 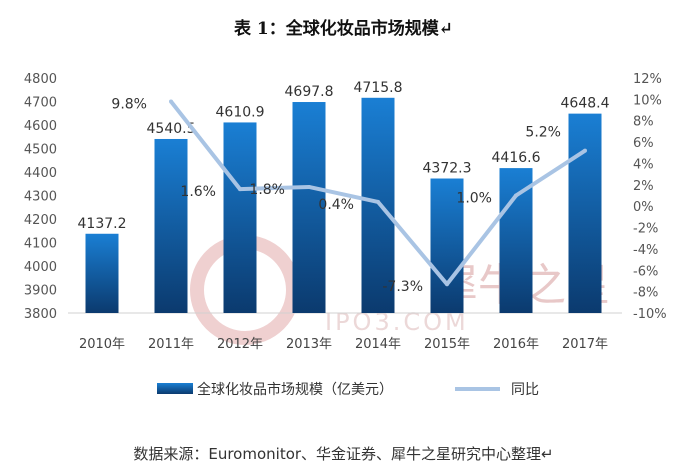 What do you see at coordinates (40, 197) in the screenshot?
I see `y-left-tick-label: 4300` at bounding box center [40, 197].